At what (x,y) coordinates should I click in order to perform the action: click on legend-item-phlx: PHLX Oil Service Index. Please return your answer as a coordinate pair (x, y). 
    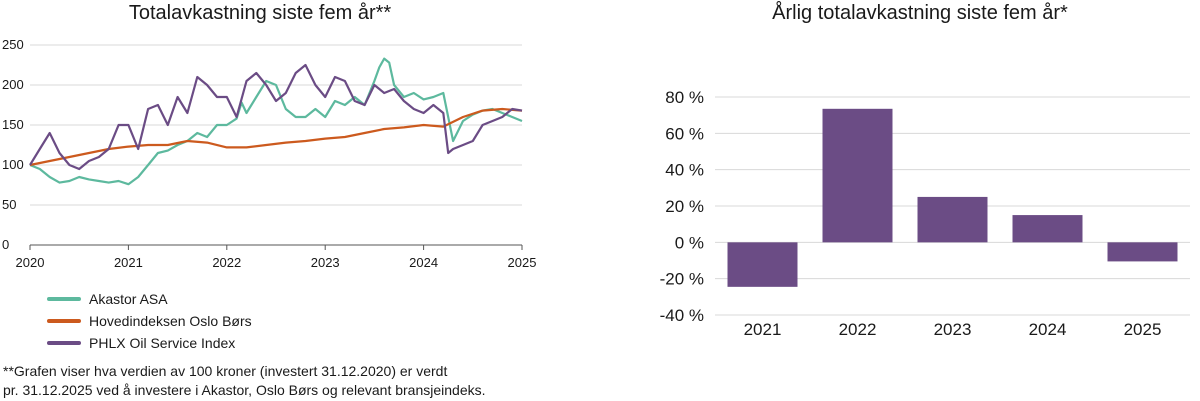
    Looking at the image, I should click on (149, 343).